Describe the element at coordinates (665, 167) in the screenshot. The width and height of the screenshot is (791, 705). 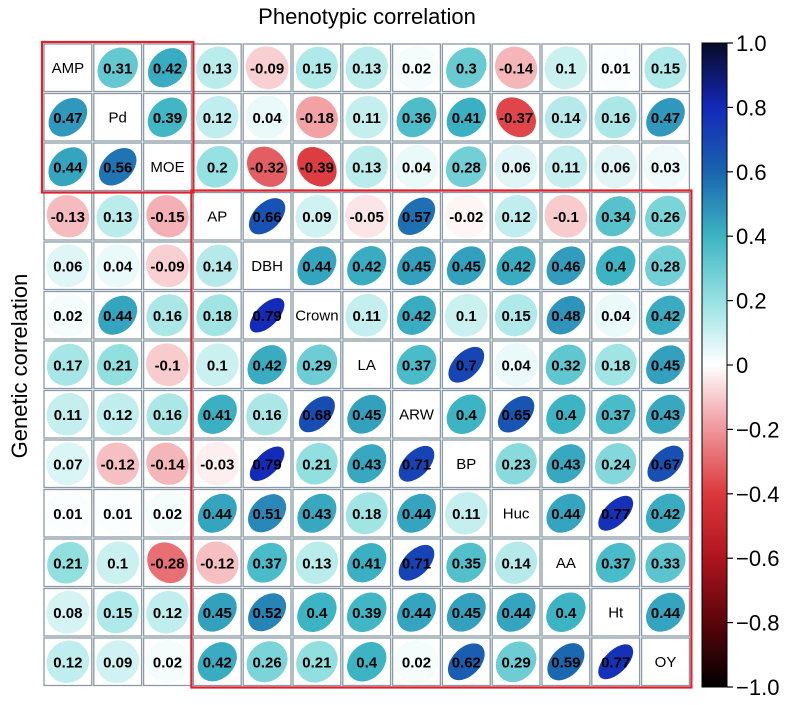
I see `matrix-cell: 0.03` at that location.